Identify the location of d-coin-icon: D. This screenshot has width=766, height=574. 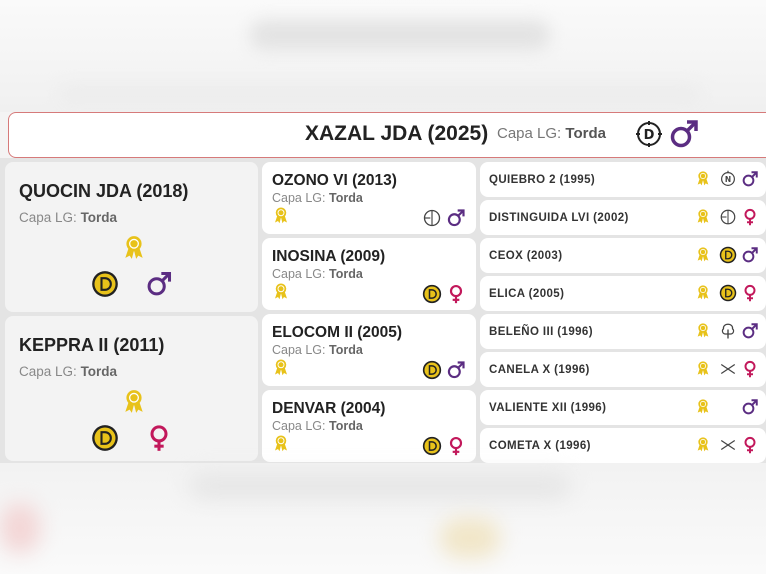
(649, 134).